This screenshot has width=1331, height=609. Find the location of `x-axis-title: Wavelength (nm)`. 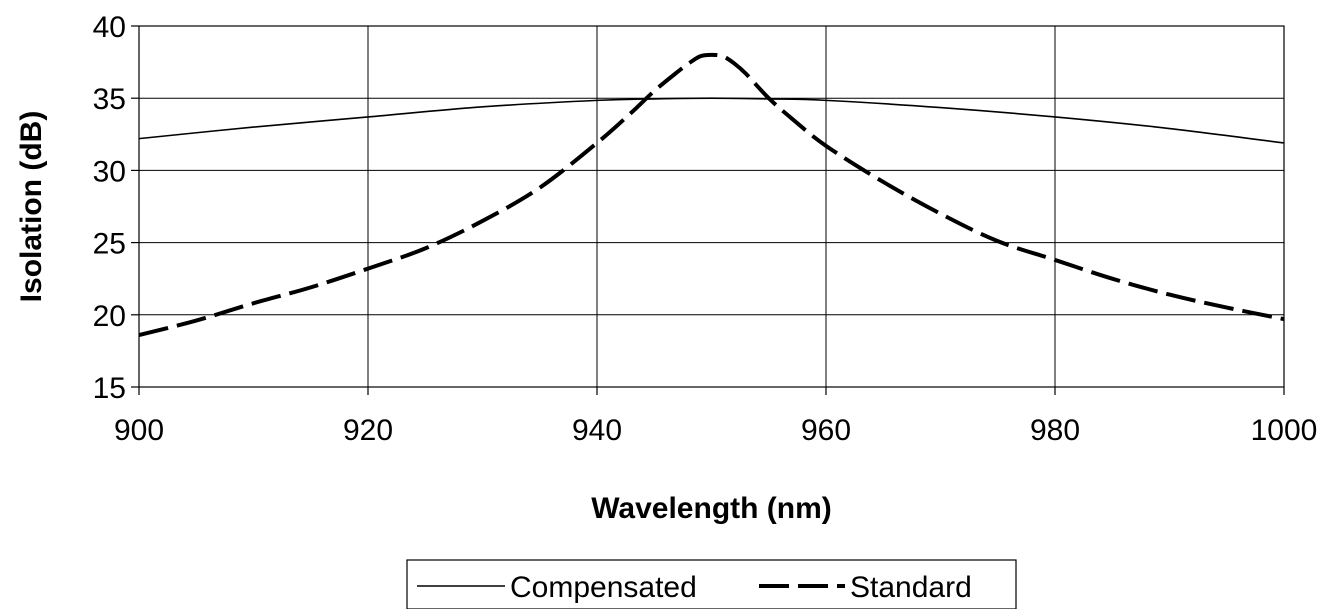

x-axis-title: Wavelength (nm) is located at coordinates (711, 508).